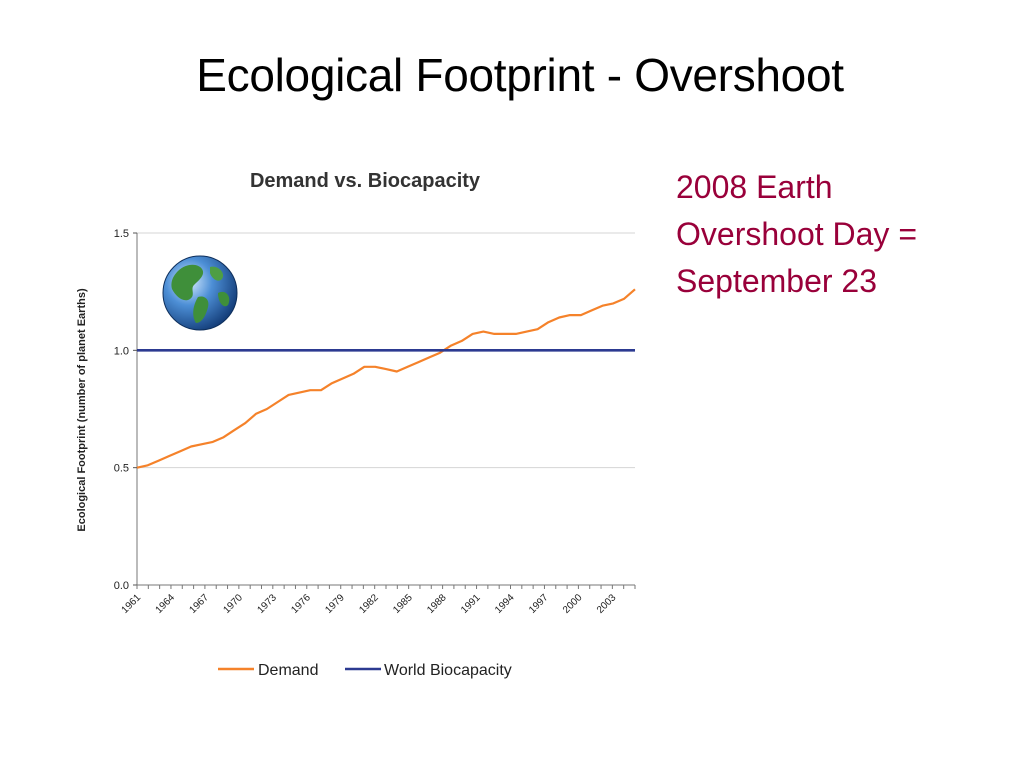  What do you see at coordinates (233, 604) in the screenshot?
I see `x-tick-label: 1970` at bounding box center [233, 604].